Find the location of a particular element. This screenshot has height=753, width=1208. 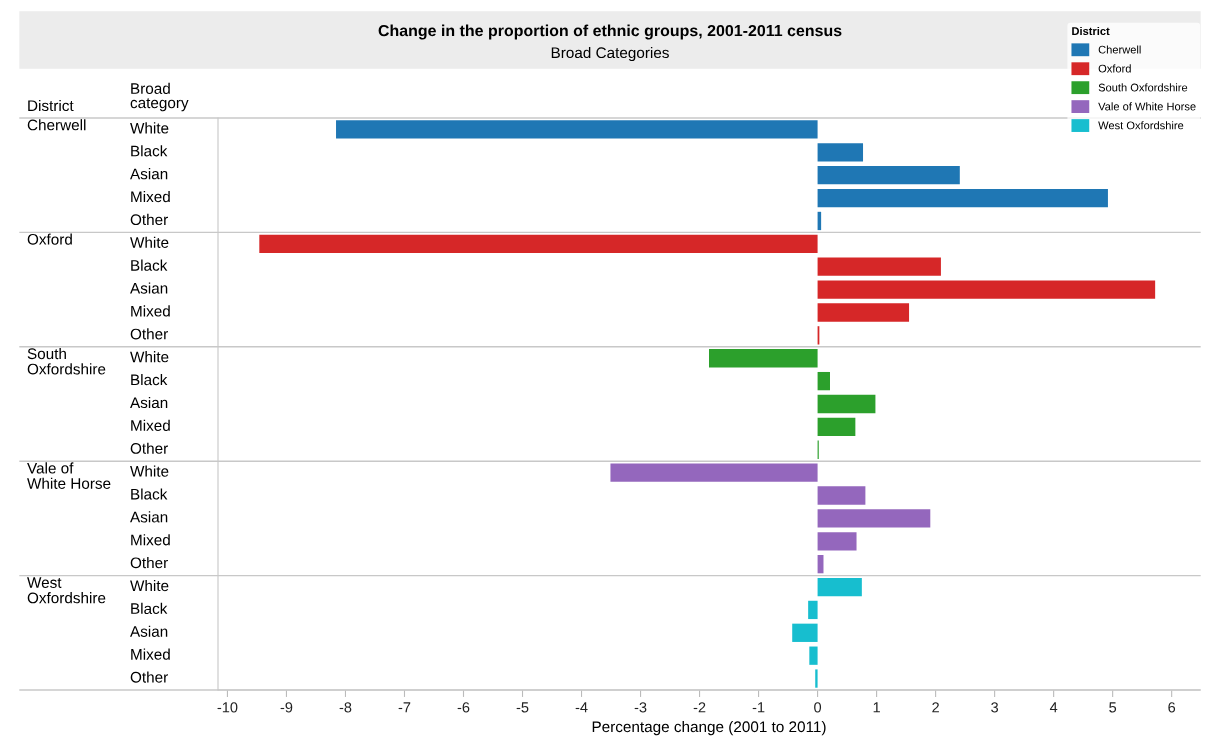

x-tick-label: -3 is located at coordinates (640, 707).